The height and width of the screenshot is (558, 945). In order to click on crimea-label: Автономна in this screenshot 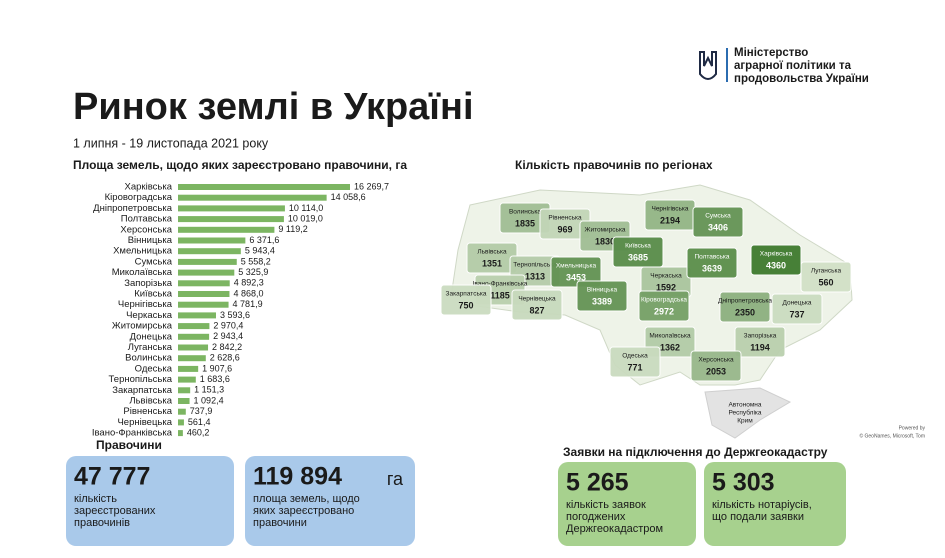, I will do `click(744, 405)`.